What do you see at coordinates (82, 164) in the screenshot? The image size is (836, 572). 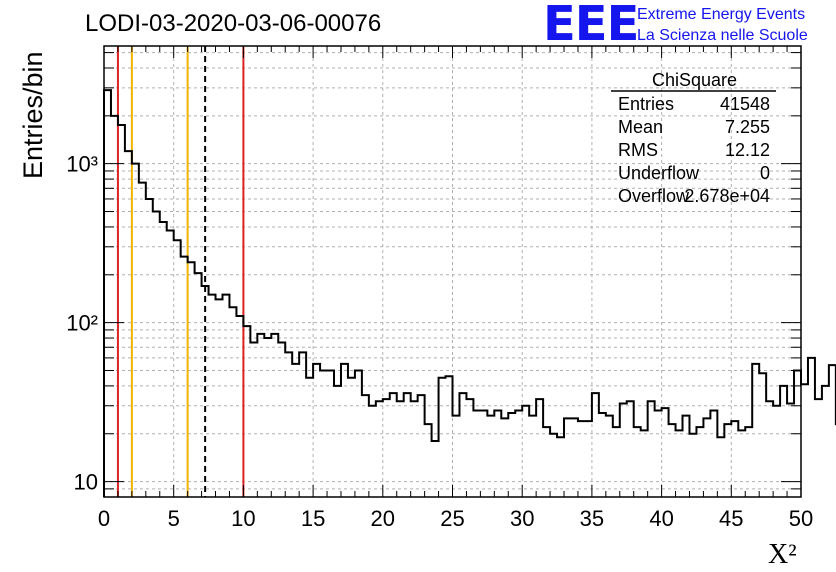 I see `y-tick-label: 10³` at bounding box center [82, 164].